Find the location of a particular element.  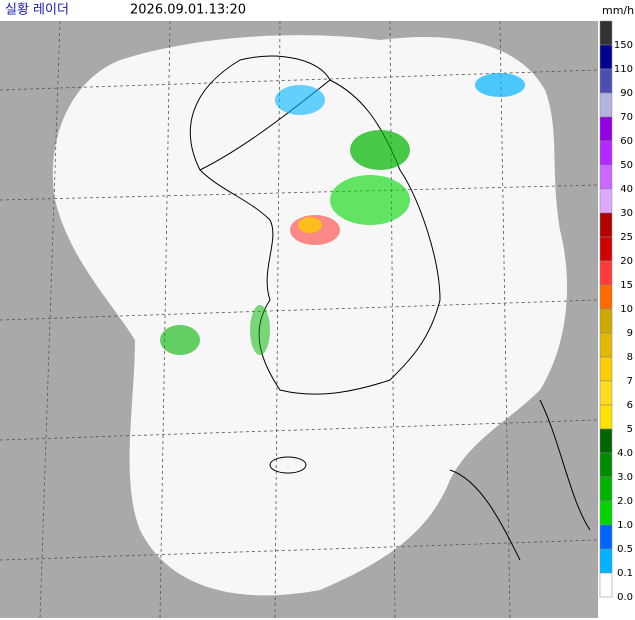

legend-label: 9 is located at coordinates (630, 333).